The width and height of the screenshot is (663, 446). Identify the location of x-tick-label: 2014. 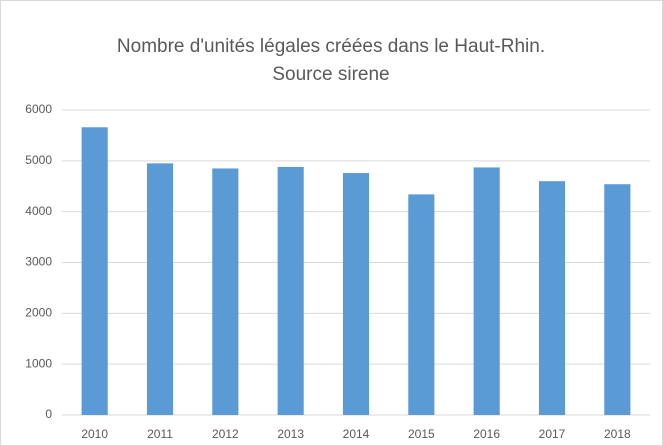
(356, 434).